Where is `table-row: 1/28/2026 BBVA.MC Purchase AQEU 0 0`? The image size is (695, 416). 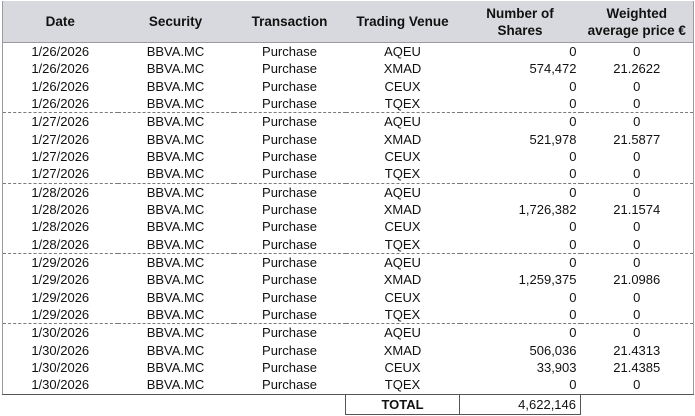
table-row: 1/28/2026 BBVA.MC Purchase AQEU 0 0 is located at coordinates (348, 191).